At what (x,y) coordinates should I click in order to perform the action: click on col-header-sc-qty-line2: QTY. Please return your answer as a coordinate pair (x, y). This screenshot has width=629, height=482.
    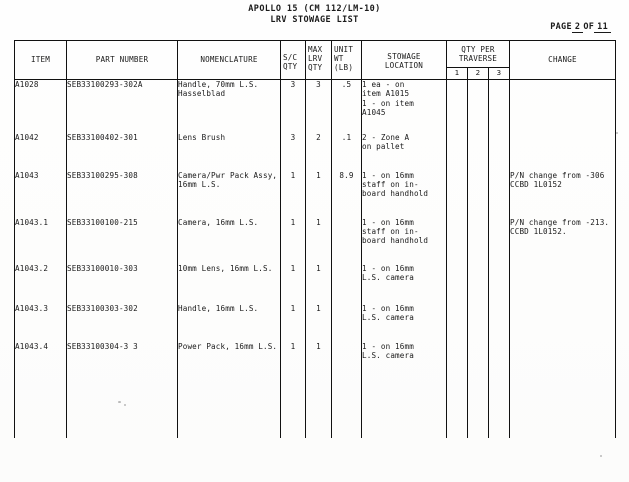
    Looking at the image, I should click on (290, 67).